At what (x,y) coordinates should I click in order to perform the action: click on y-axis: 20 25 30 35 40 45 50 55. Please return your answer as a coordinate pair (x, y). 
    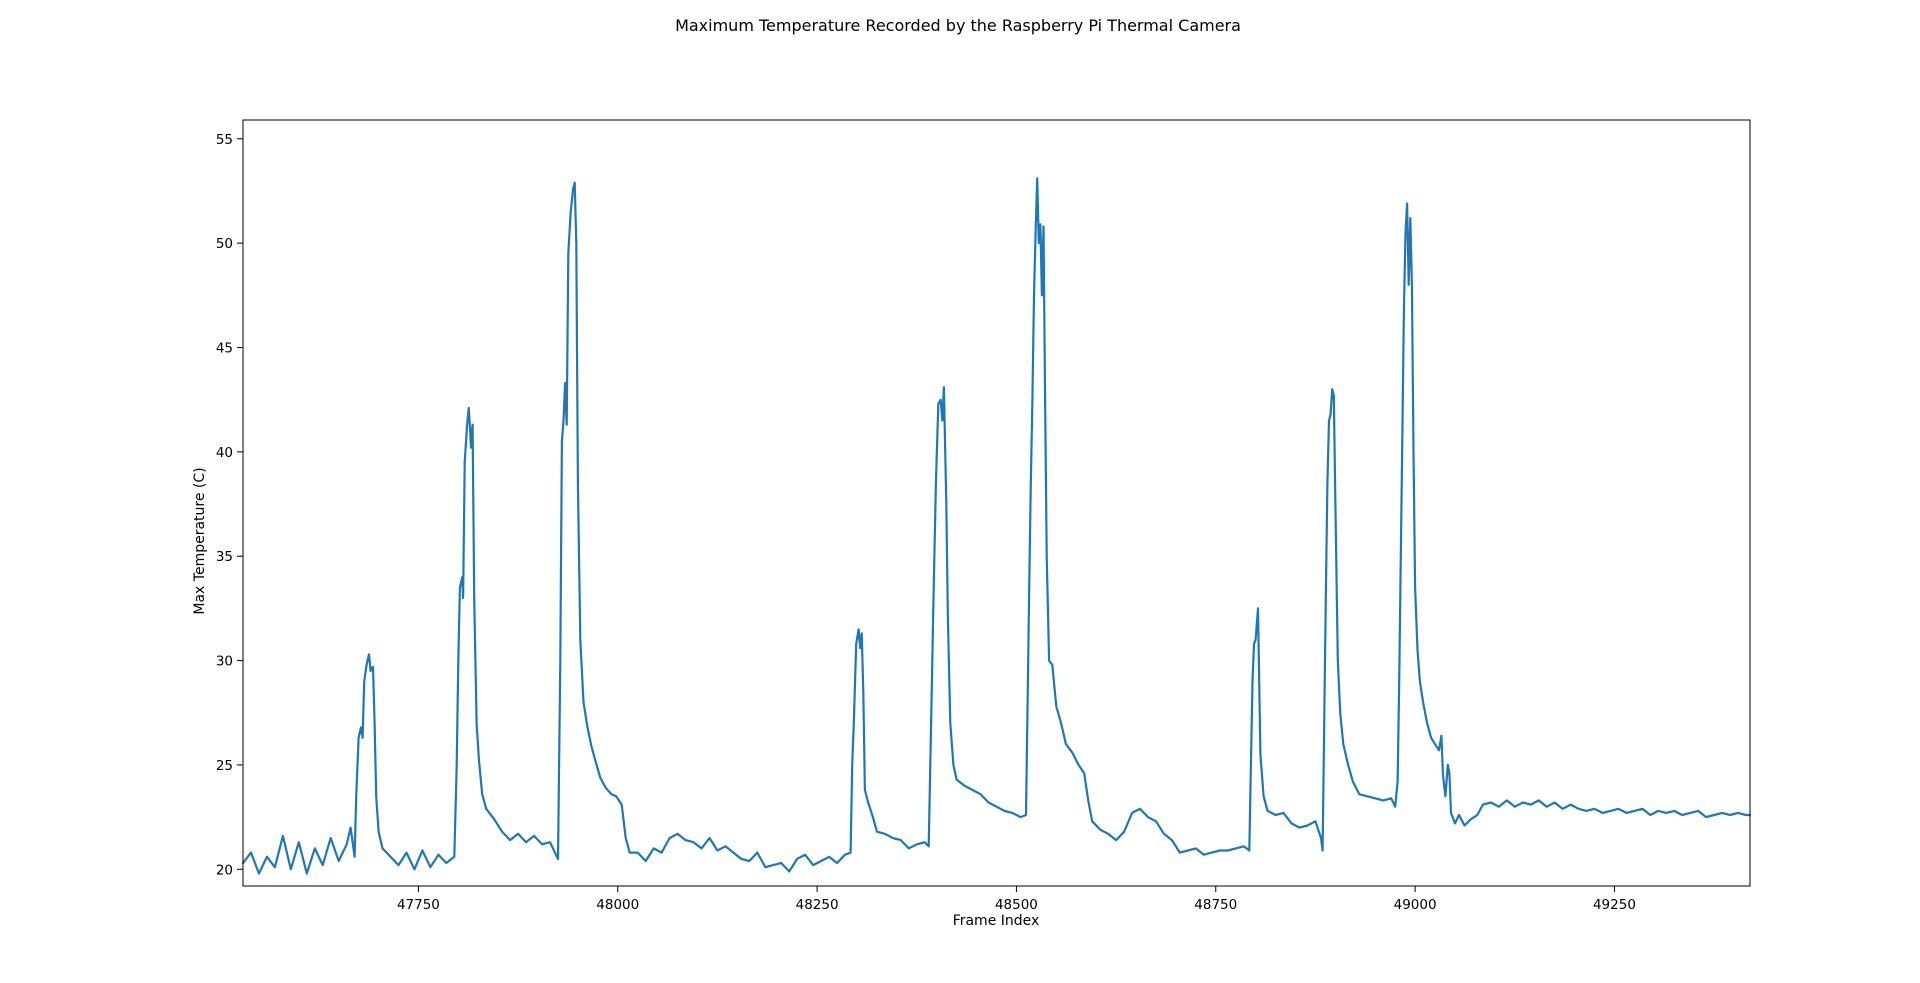
    Looking at the image, I should click on (229, 505).